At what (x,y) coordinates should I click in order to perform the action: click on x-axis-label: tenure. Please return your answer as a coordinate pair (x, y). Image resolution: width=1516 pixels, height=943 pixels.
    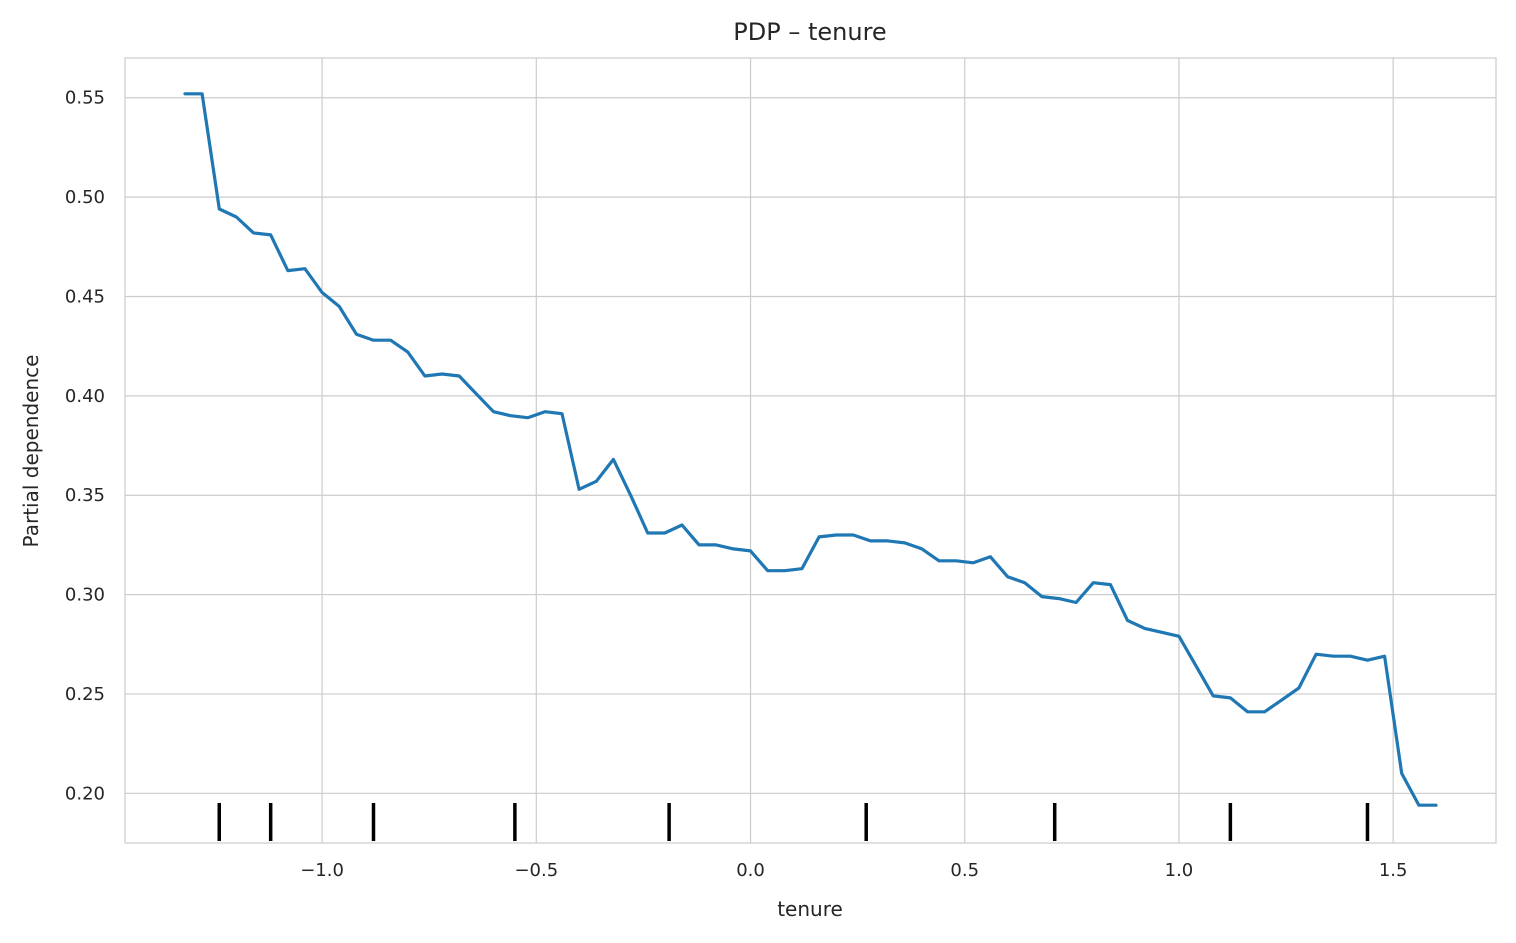
    Looking at the image, I should click on (810, 909).